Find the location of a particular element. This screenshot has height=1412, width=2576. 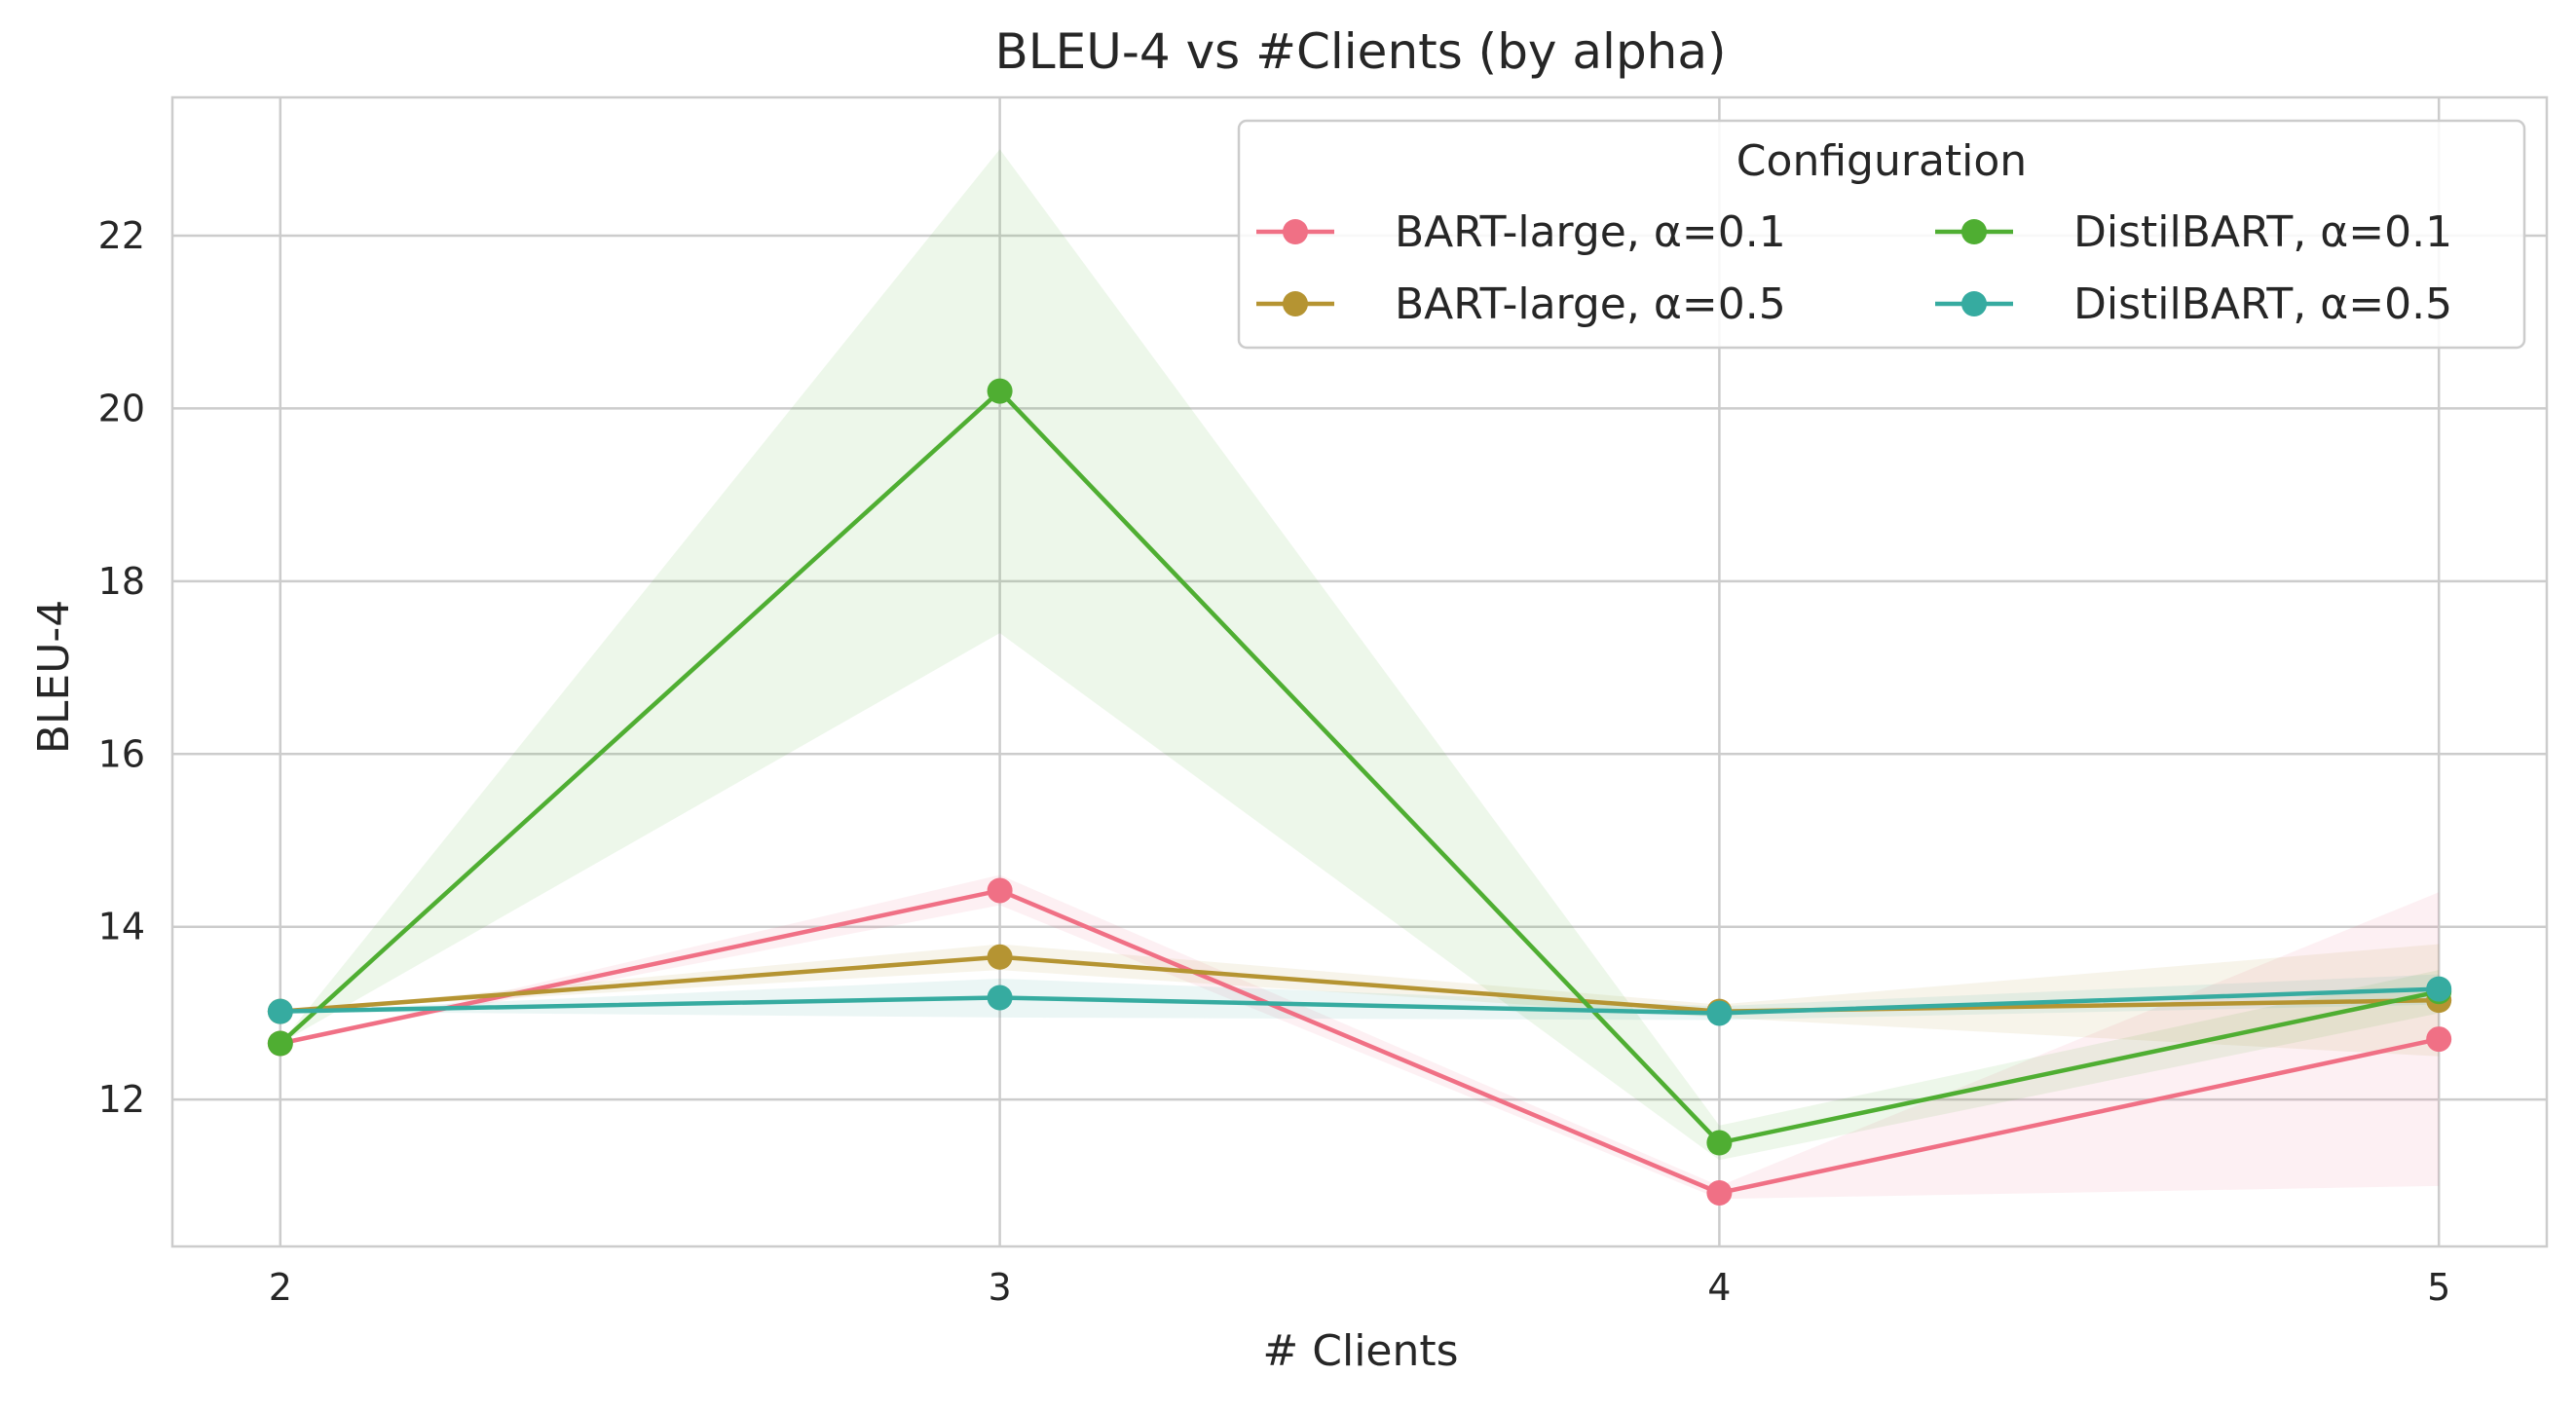

y-tick-label: 12 is located at coordinates (121, 1099).